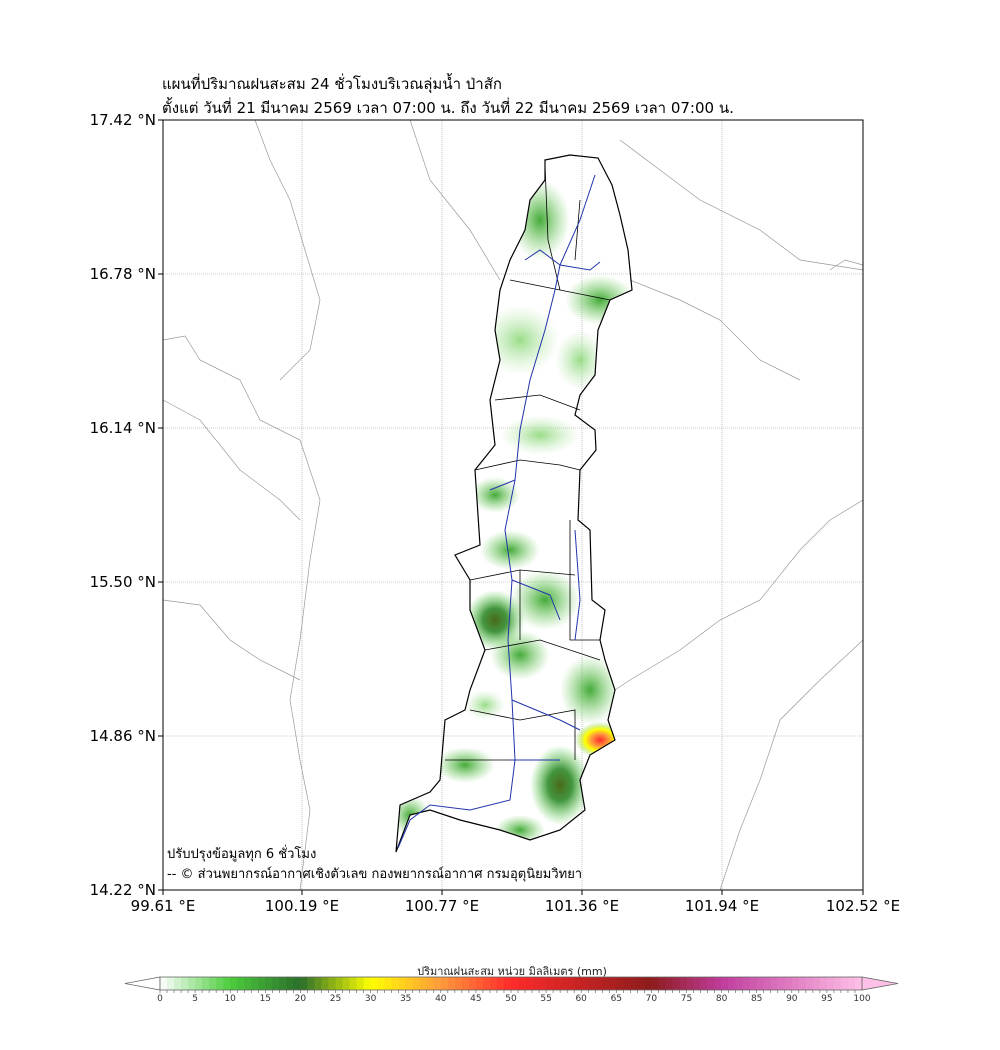  Describe the element at coordinates (441, 999) in the screenshot. I see `colorbar-tick-label: 40` at that location.